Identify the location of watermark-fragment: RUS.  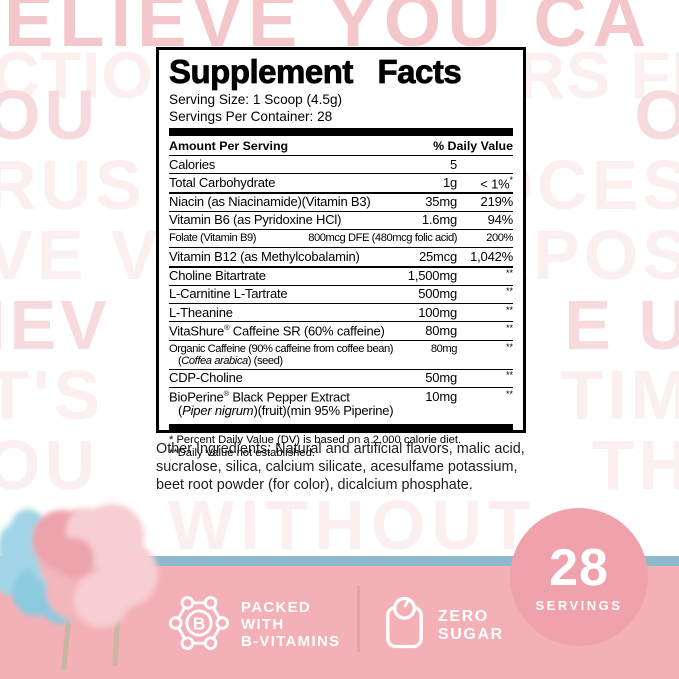
(73, 185).